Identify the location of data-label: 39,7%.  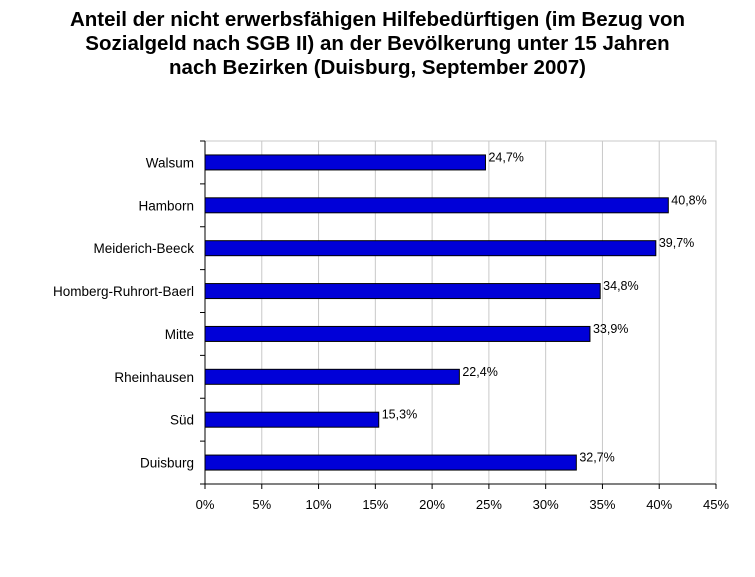
(676, 243).